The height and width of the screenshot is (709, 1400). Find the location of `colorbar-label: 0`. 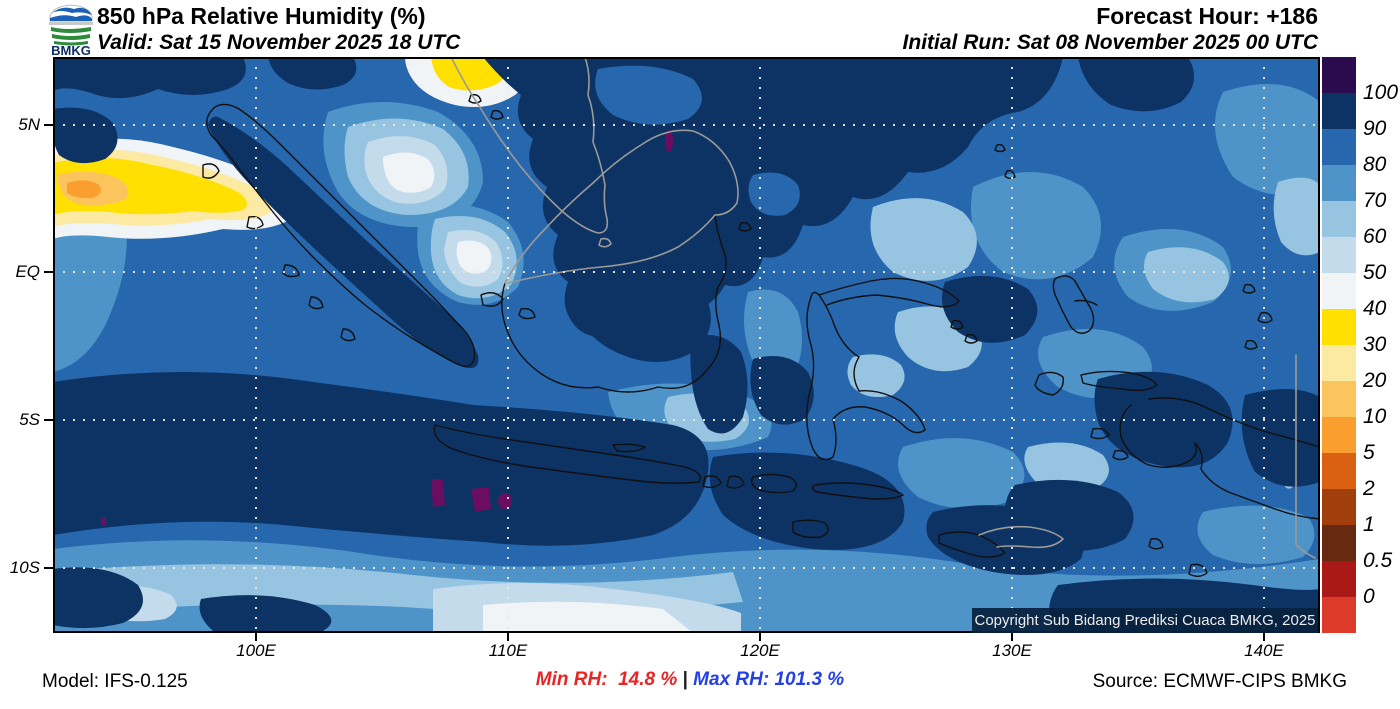

colorbar-label: 0 is located at coordinates (1369, 596).